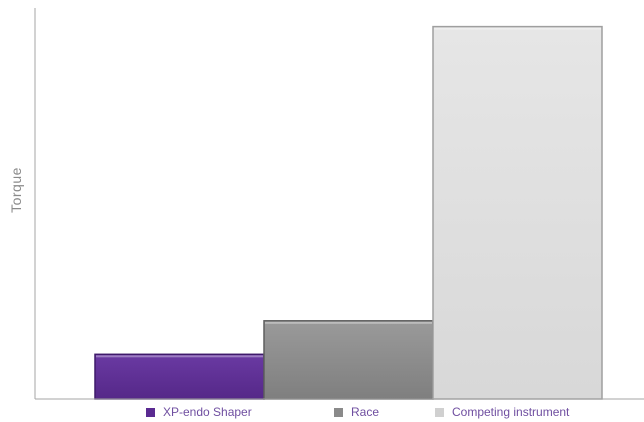 The width and height of the screenshot is (644, 422). Describe the element at coordinates (365, 412) in the screenshot. I see `legend-label-race: Race` at that location.